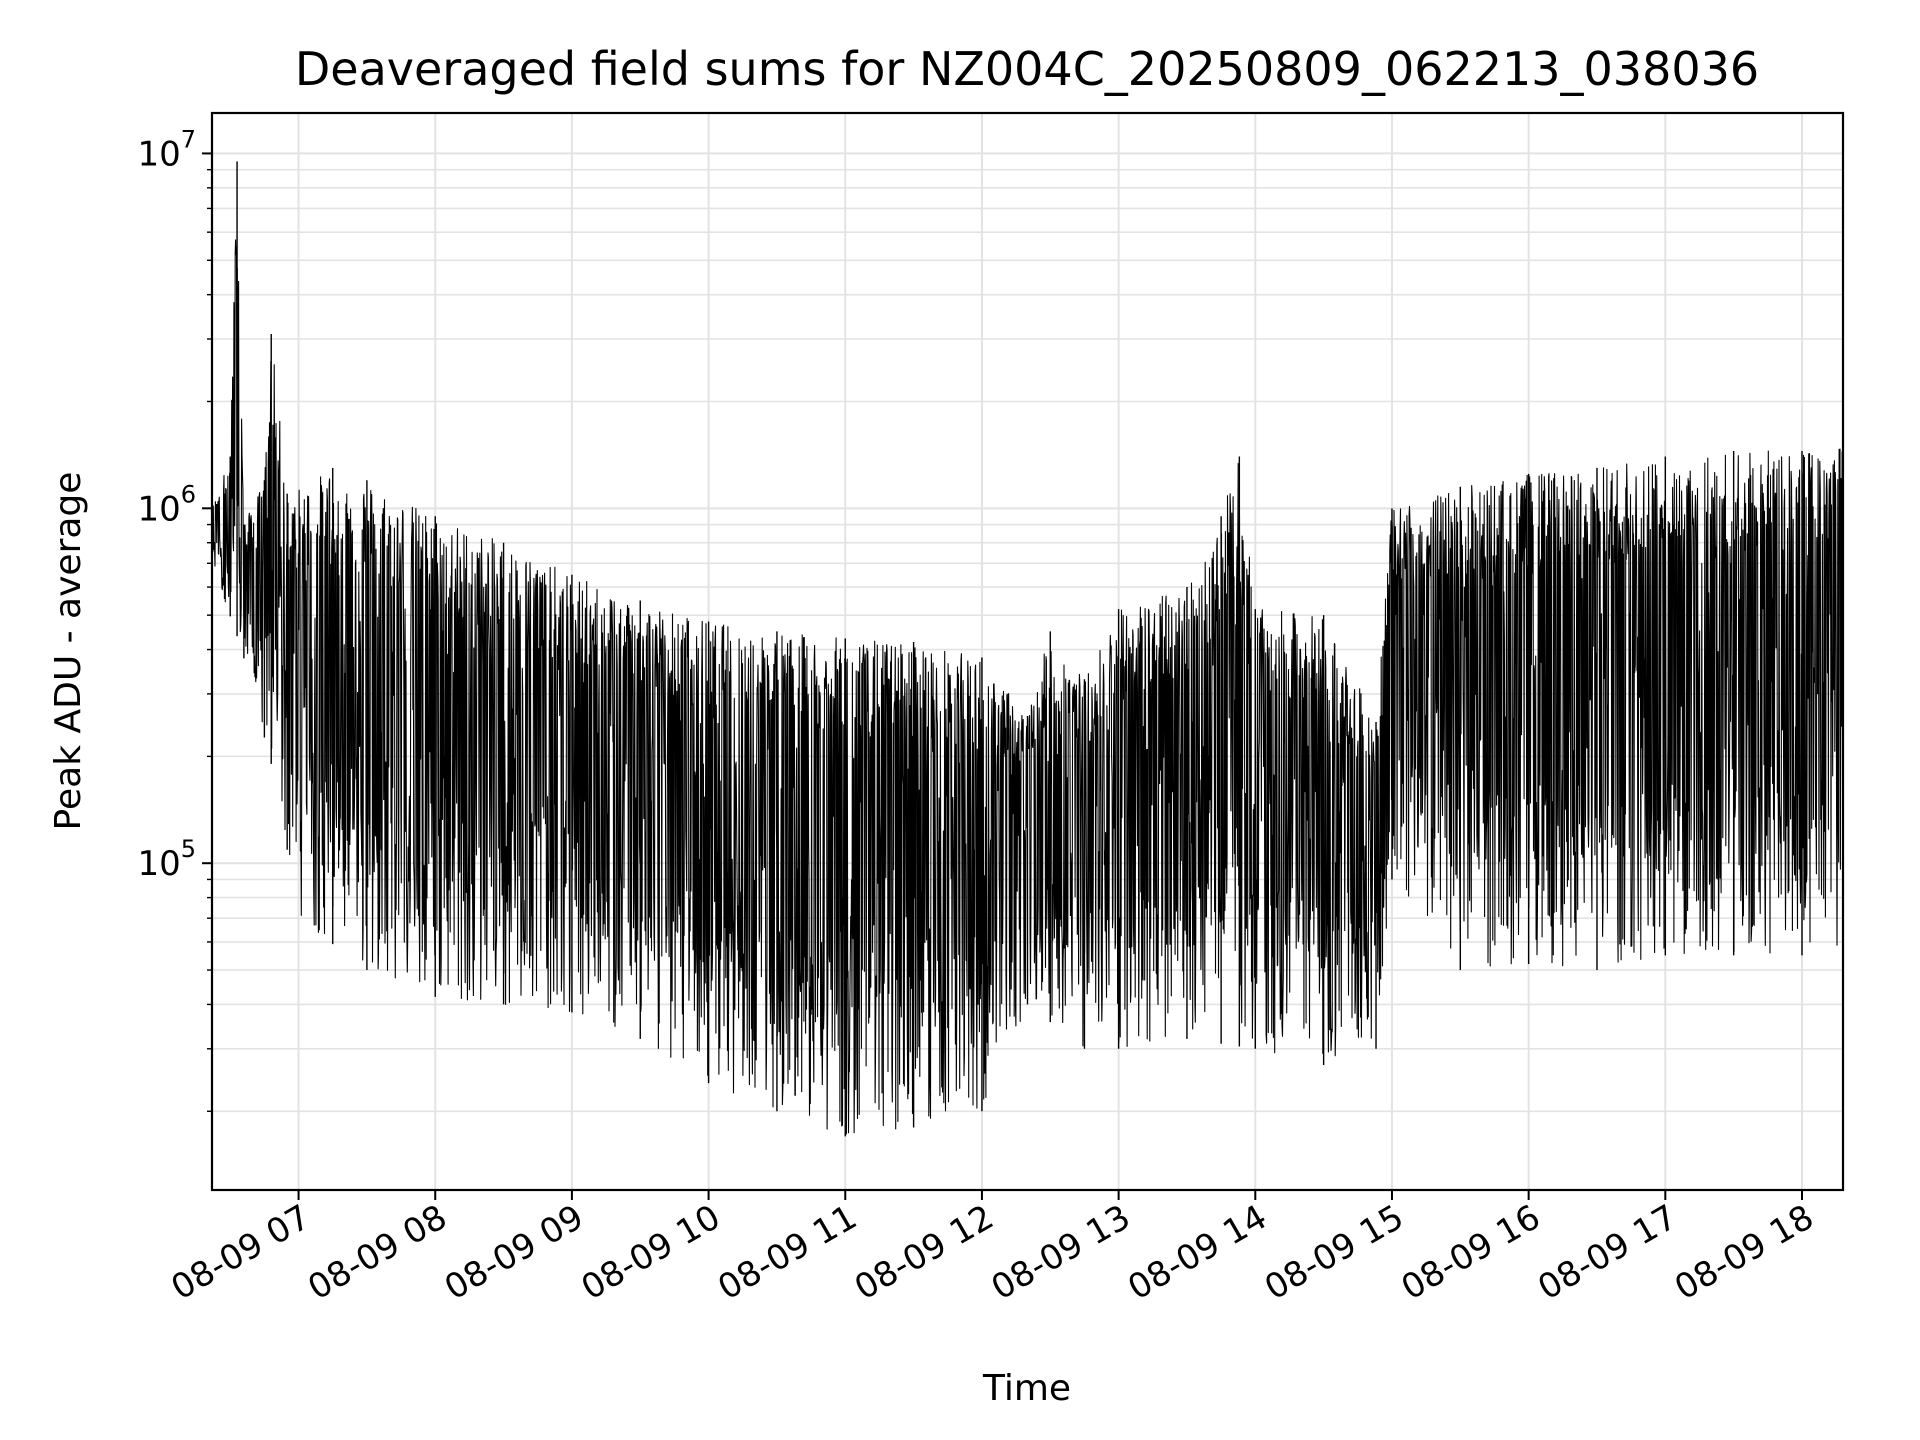 Image resolution: width=1920 pixels, height=1440 pixels. Describe the element at coordinates (188, 494) in the screenshot. I see `y-tick-exponent: 6` at that location.